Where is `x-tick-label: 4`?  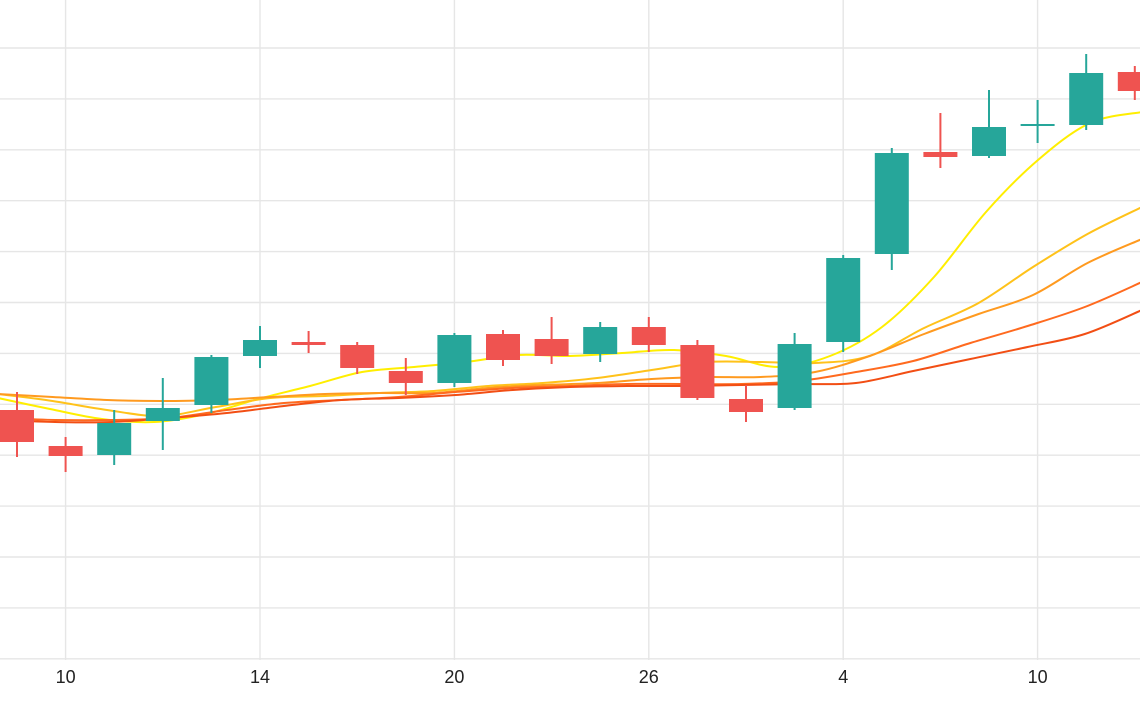
x-tick-label: 4 is located at coordinates (843, 677).